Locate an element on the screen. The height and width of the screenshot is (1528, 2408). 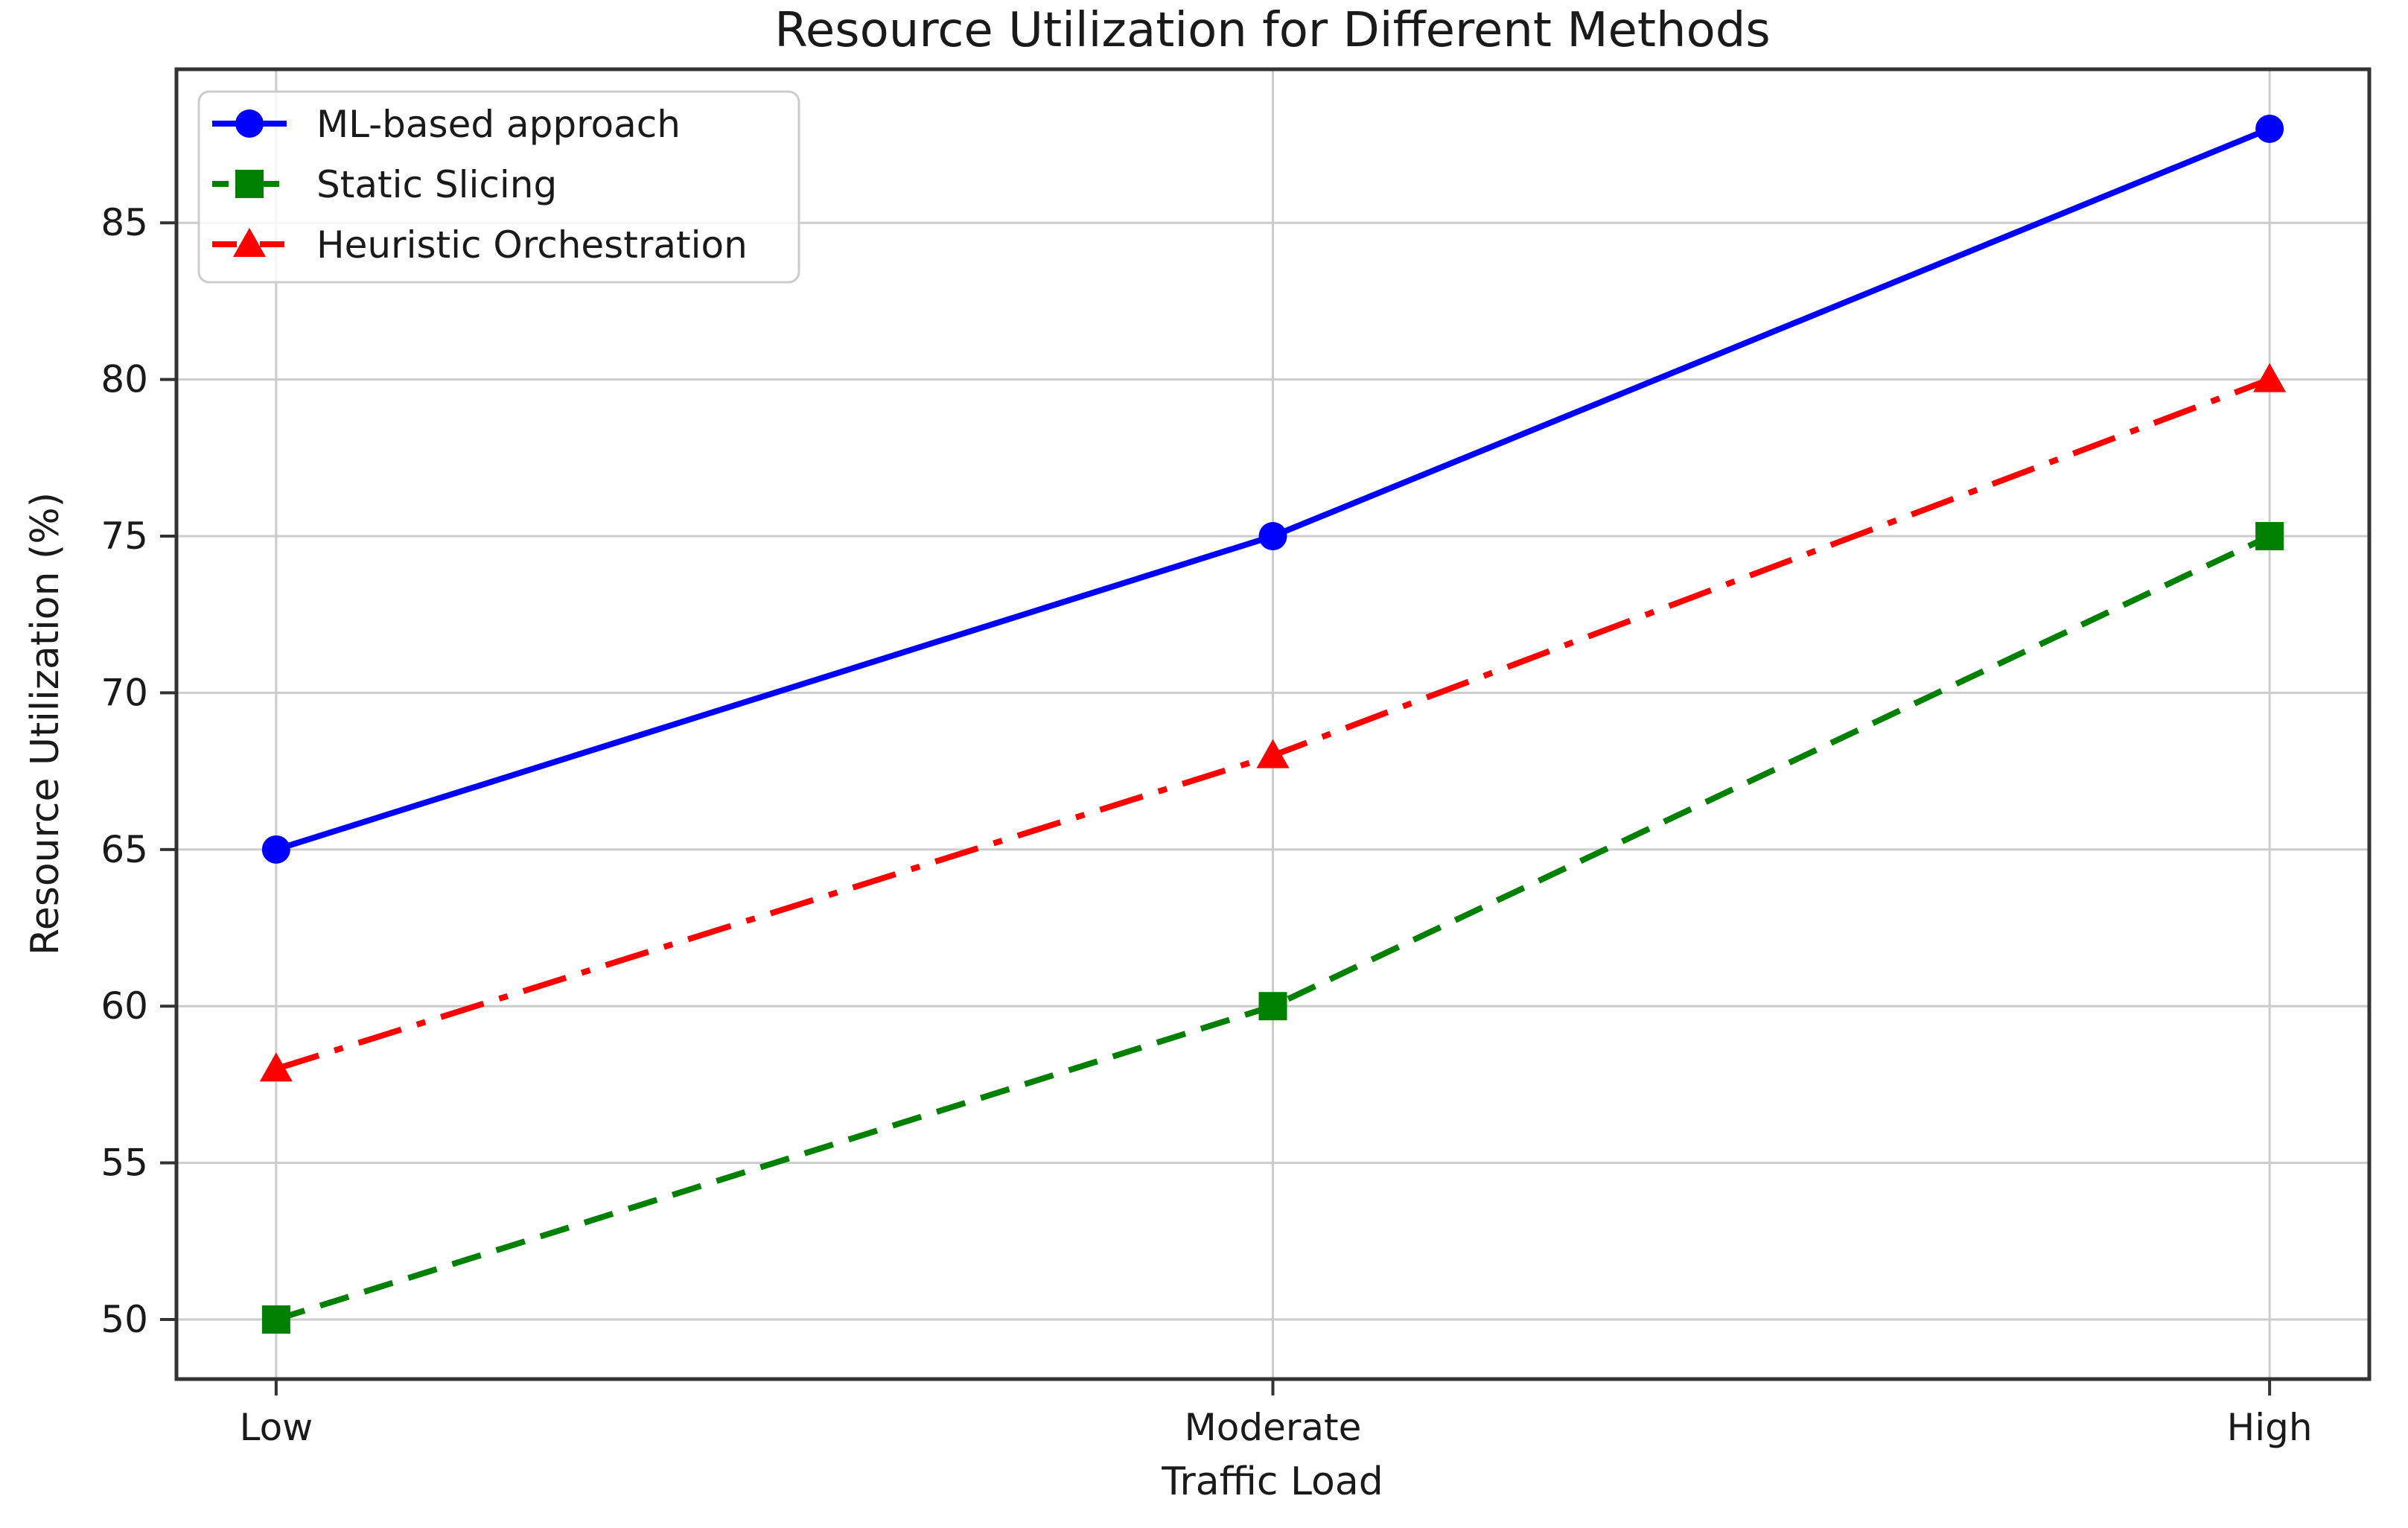
legend-label-ml-based-approach: ML-based approach is located at coordinates (498, 124).